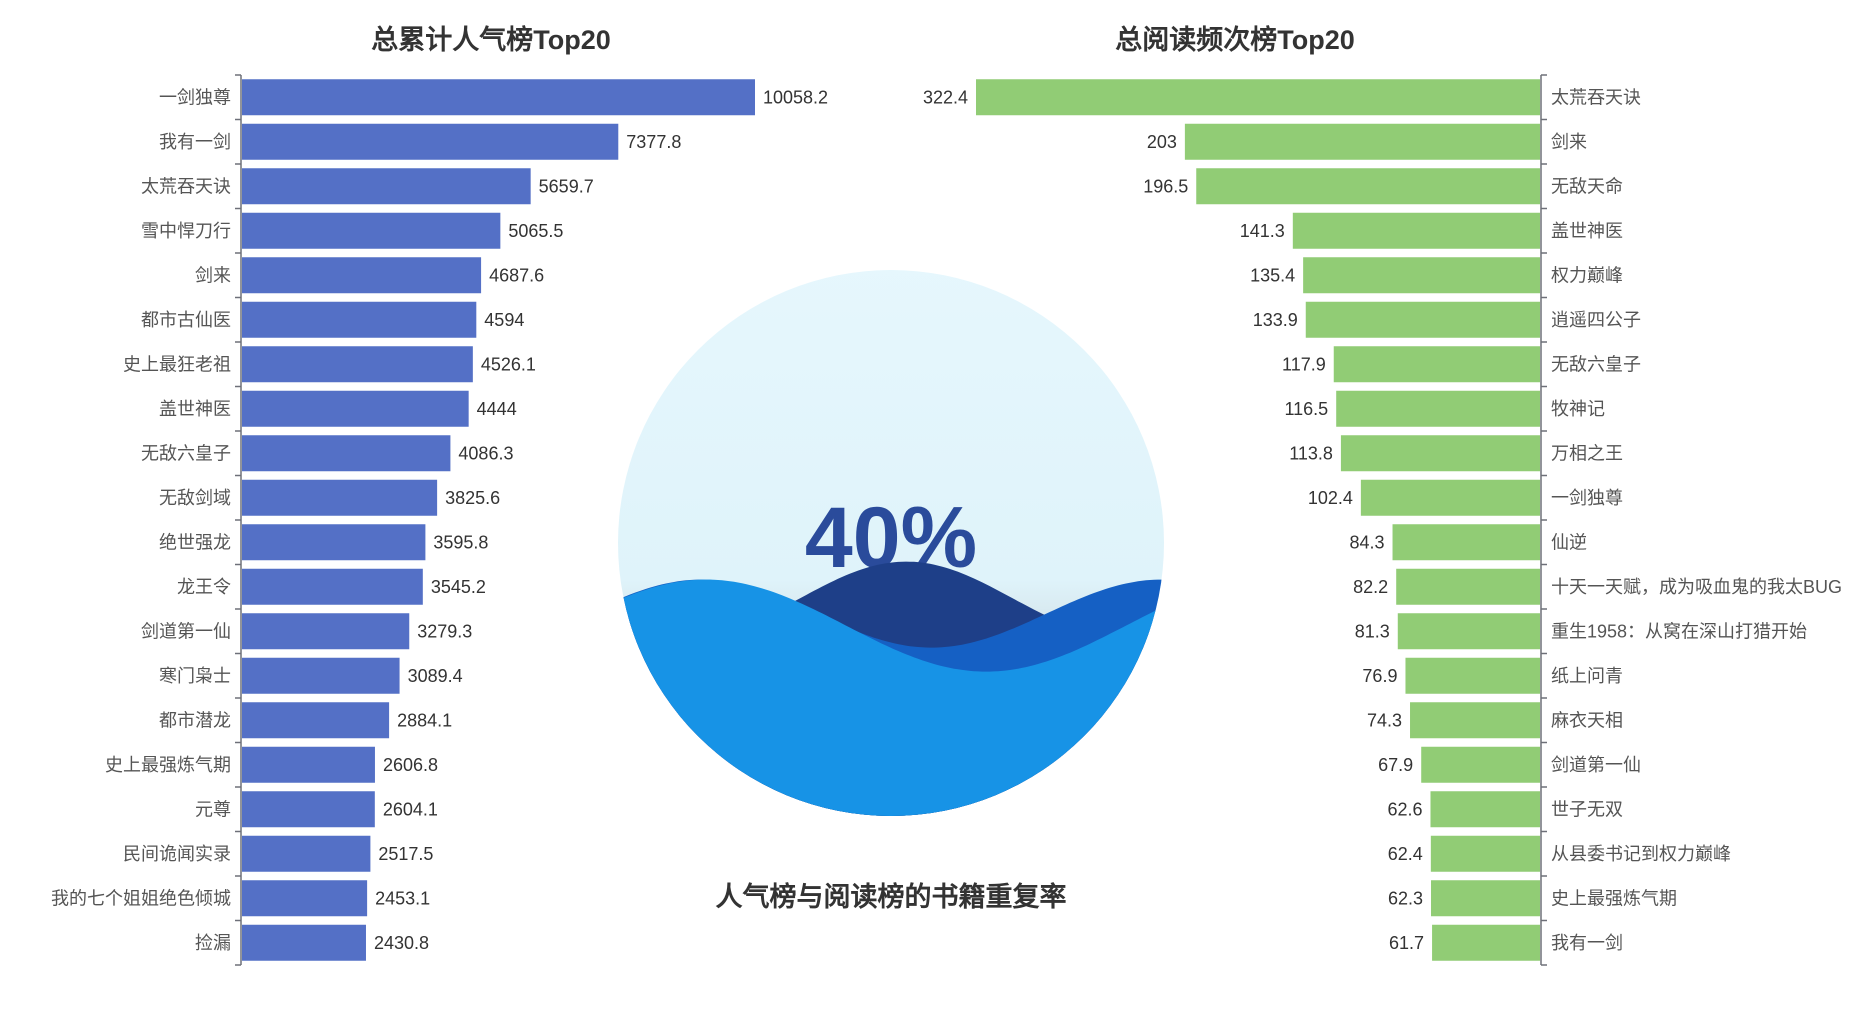  What do you see at coordinates (1306, 409) in the screenshot?
I see `value-label: 116.5` at bounding box center [1306, 409].